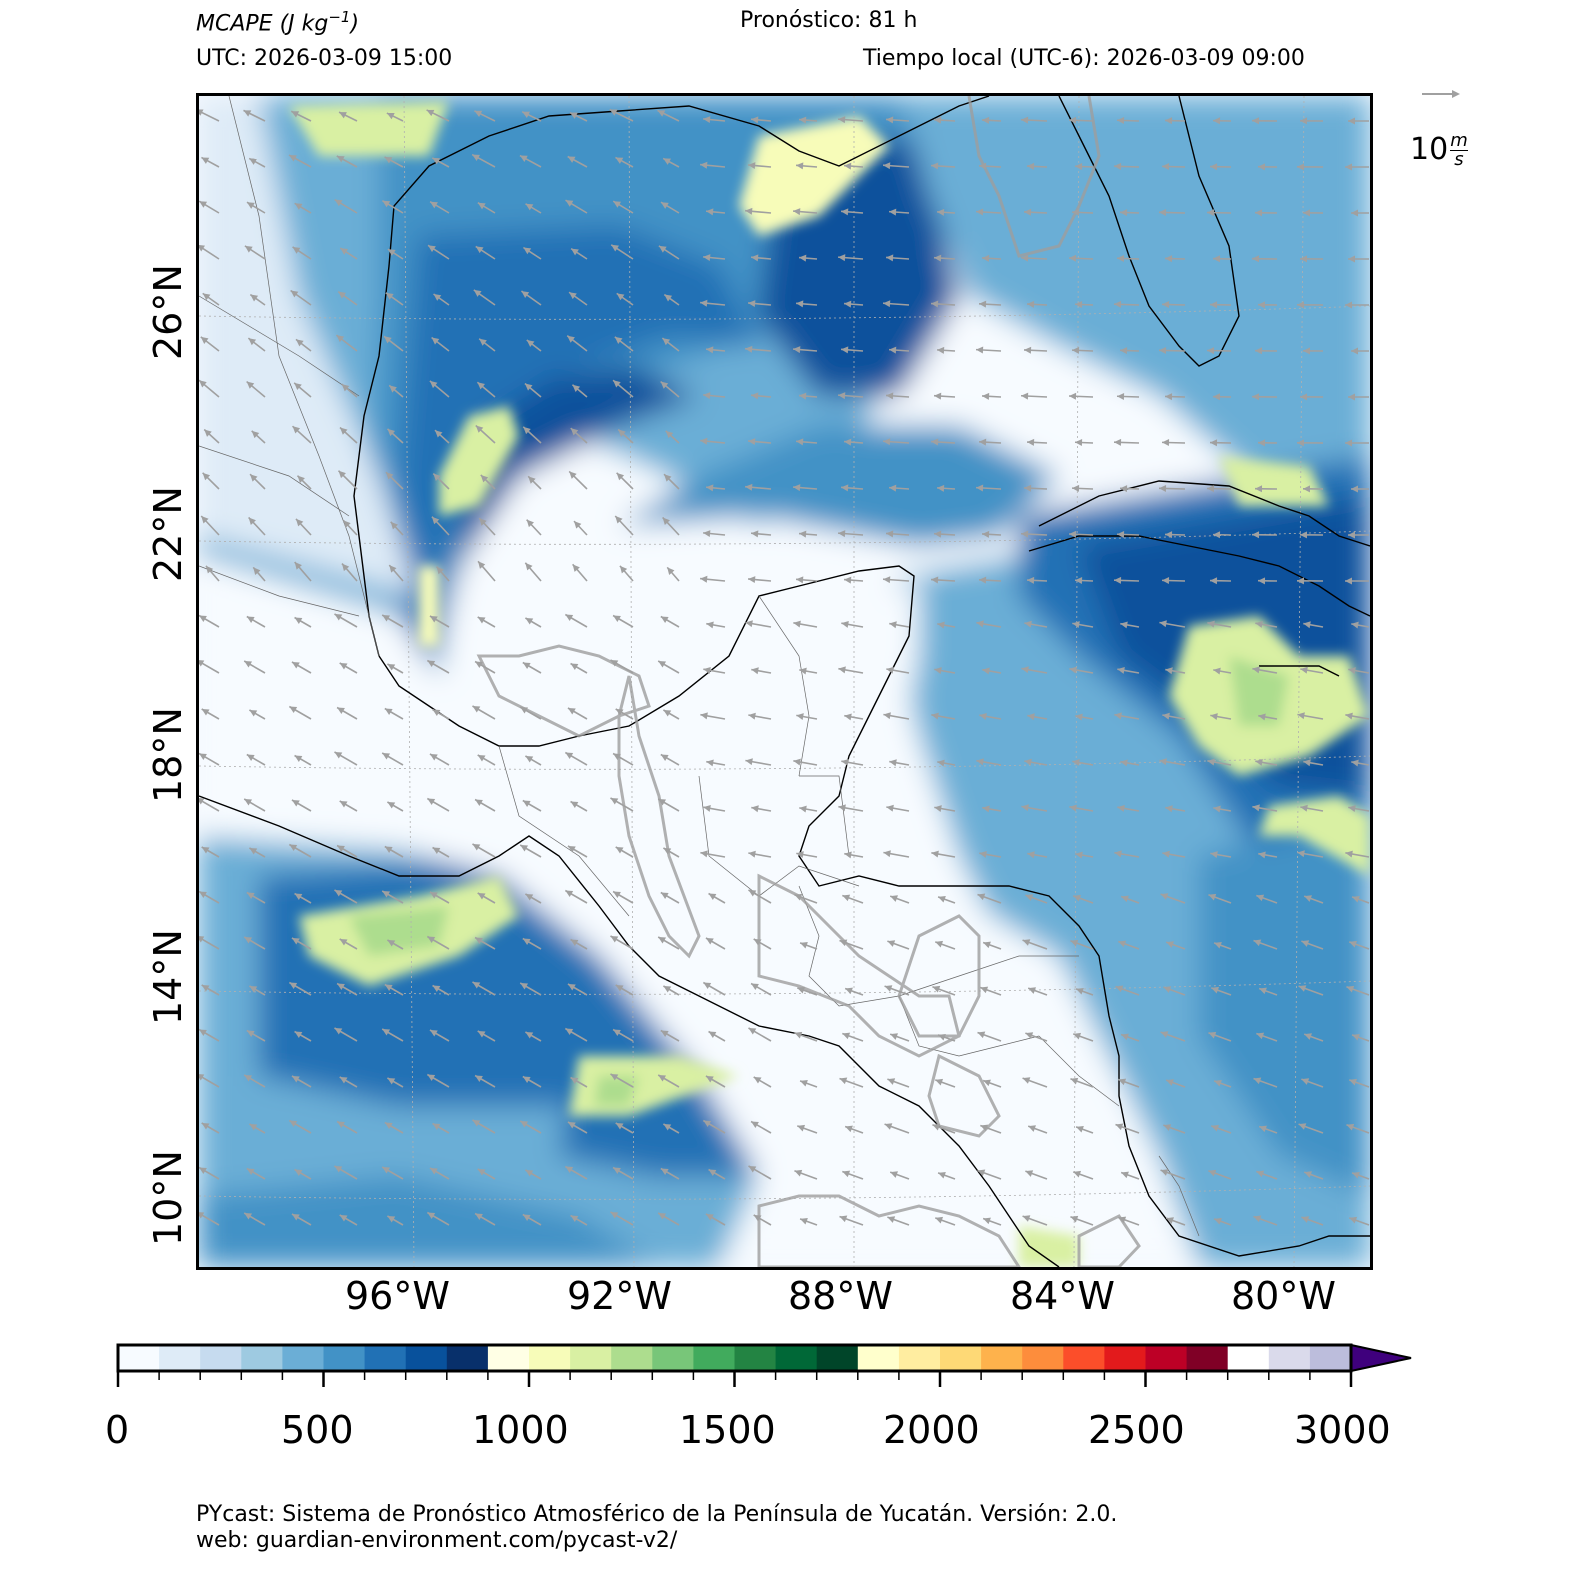 The width and height of the screenshot is (1574, 1574). What do you see at coordinates (234, 24) in the screenshot?
I see `title-variable: MCAPE` at bounding box center [234, 24].